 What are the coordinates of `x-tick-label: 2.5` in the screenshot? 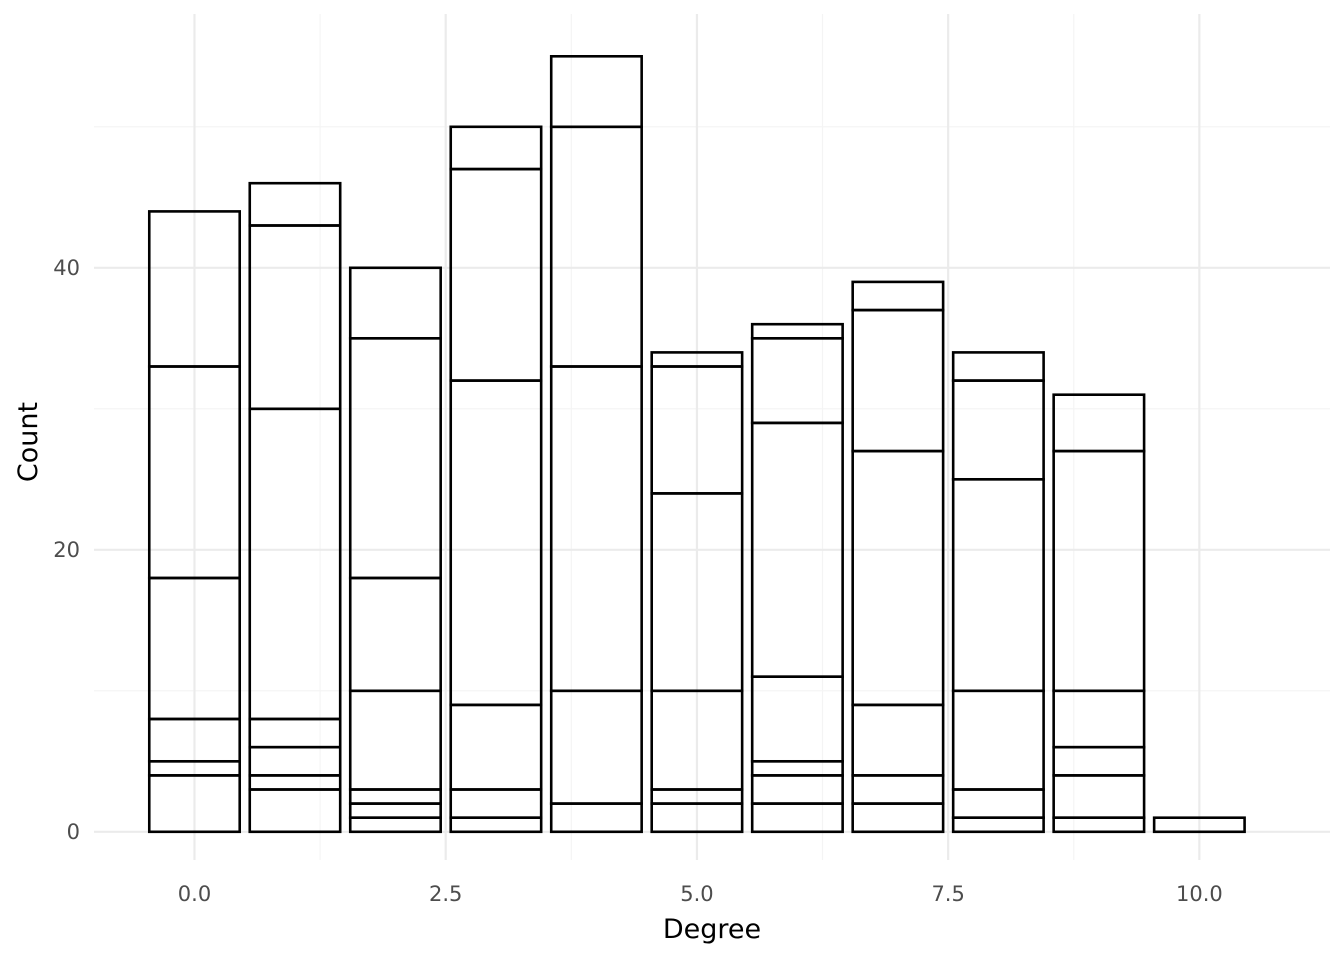 It's located at (445, 894).